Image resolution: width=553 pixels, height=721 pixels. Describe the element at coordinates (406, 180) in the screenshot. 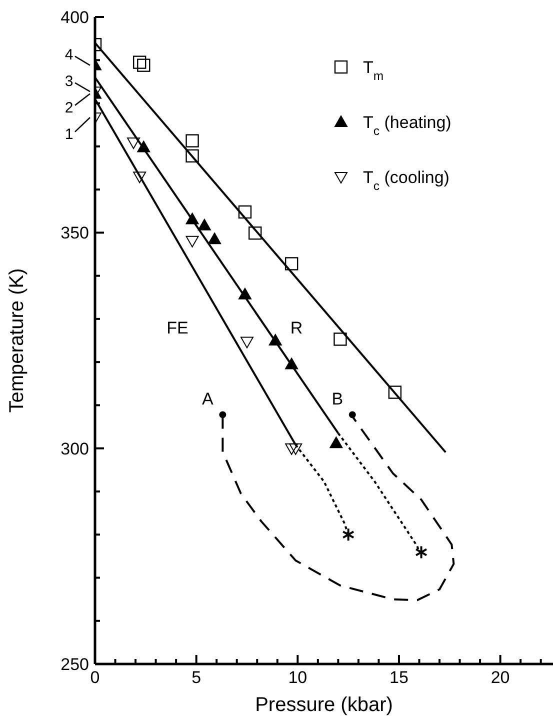

I see `legend-label: T$_{c}$ (cooling)` at that location.